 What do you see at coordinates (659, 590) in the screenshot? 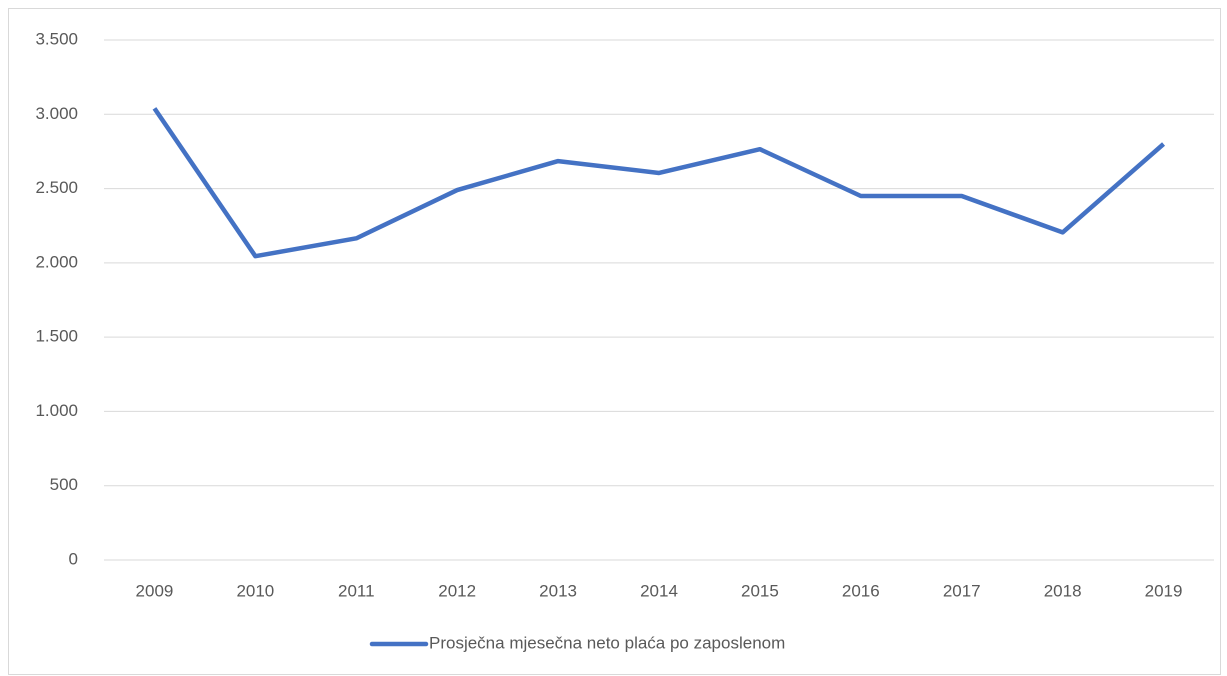
I see `x-tick-label: 2014` at bounding box center [659, 590].